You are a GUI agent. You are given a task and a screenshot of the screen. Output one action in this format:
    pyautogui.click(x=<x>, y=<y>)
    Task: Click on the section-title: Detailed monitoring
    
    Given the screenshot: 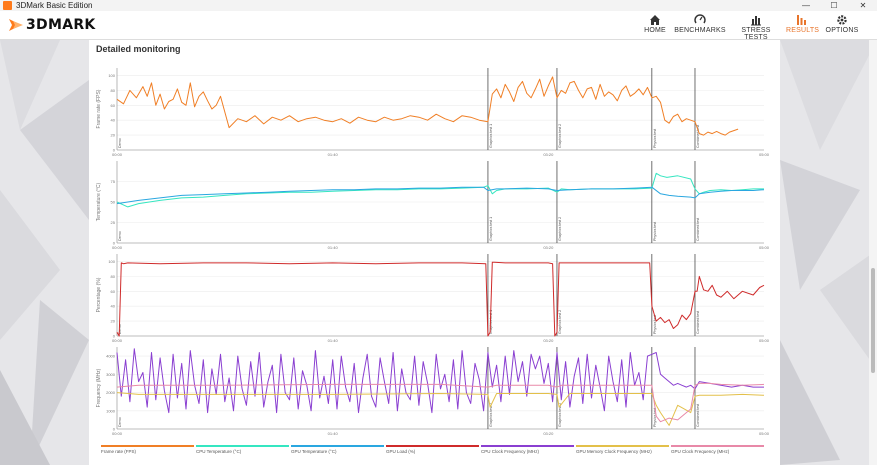 What is the action you would take?
    pyautogui.click(x=138, y=49)
    